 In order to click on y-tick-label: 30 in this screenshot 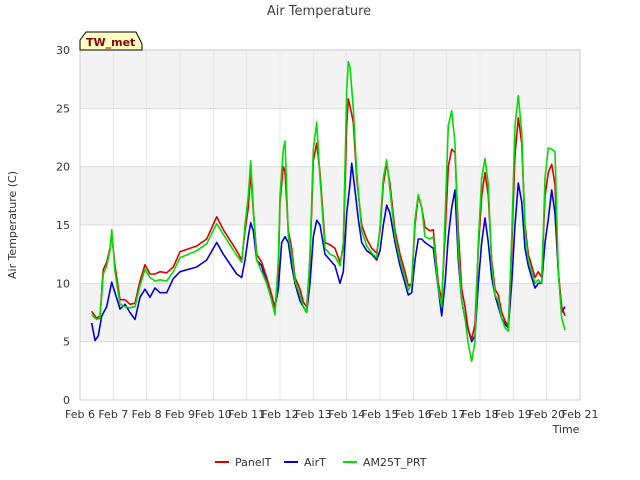, I will do `click(63, 50)`.